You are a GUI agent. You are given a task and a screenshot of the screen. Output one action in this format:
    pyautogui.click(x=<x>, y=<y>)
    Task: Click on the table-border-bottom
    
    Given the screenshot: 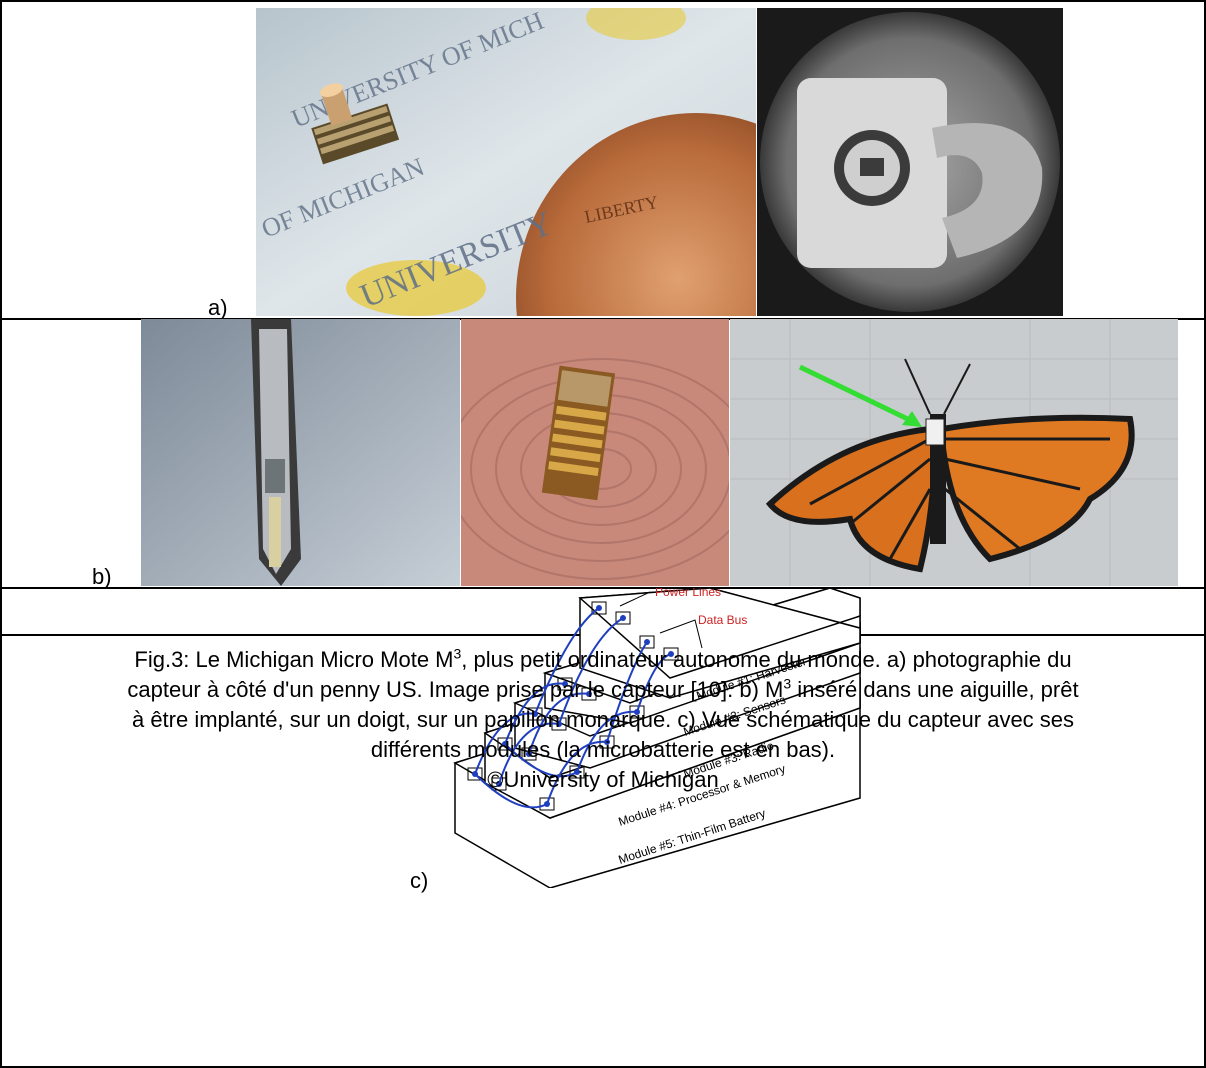 What is the action you would take?
    pyautogui.click(x=603, y=1067)
    